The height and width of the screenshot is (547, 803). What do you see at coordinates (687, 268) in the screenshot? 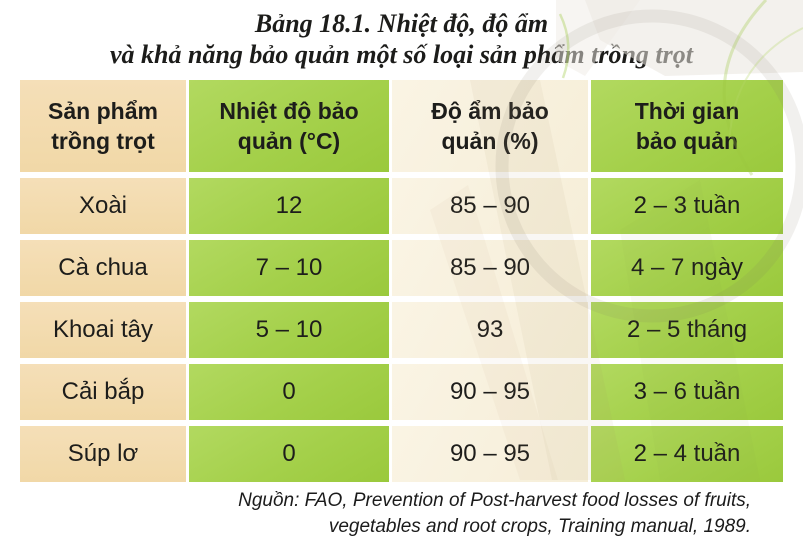
I see `table-cell-duration: 4 – 7 ngày` at bounding box center [687, 268].